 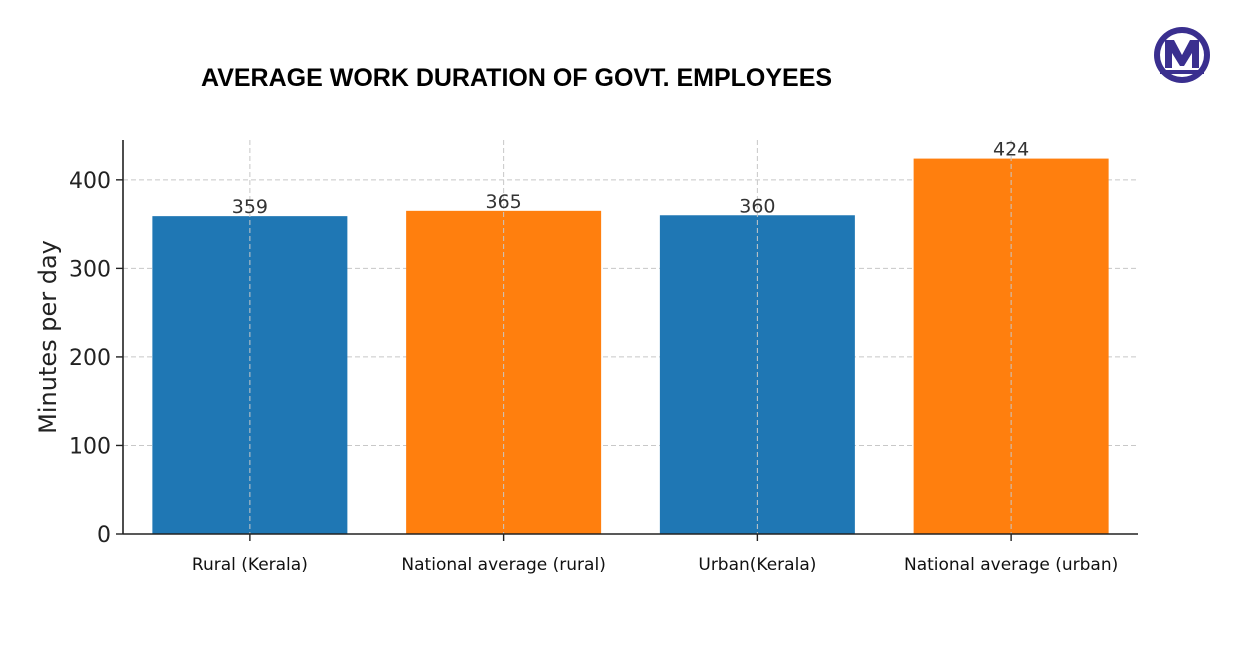 What do you see at coordinates (90, 358) in the screenshot?
I see `y-tick-label: 200` at bounding box center [90, 358].